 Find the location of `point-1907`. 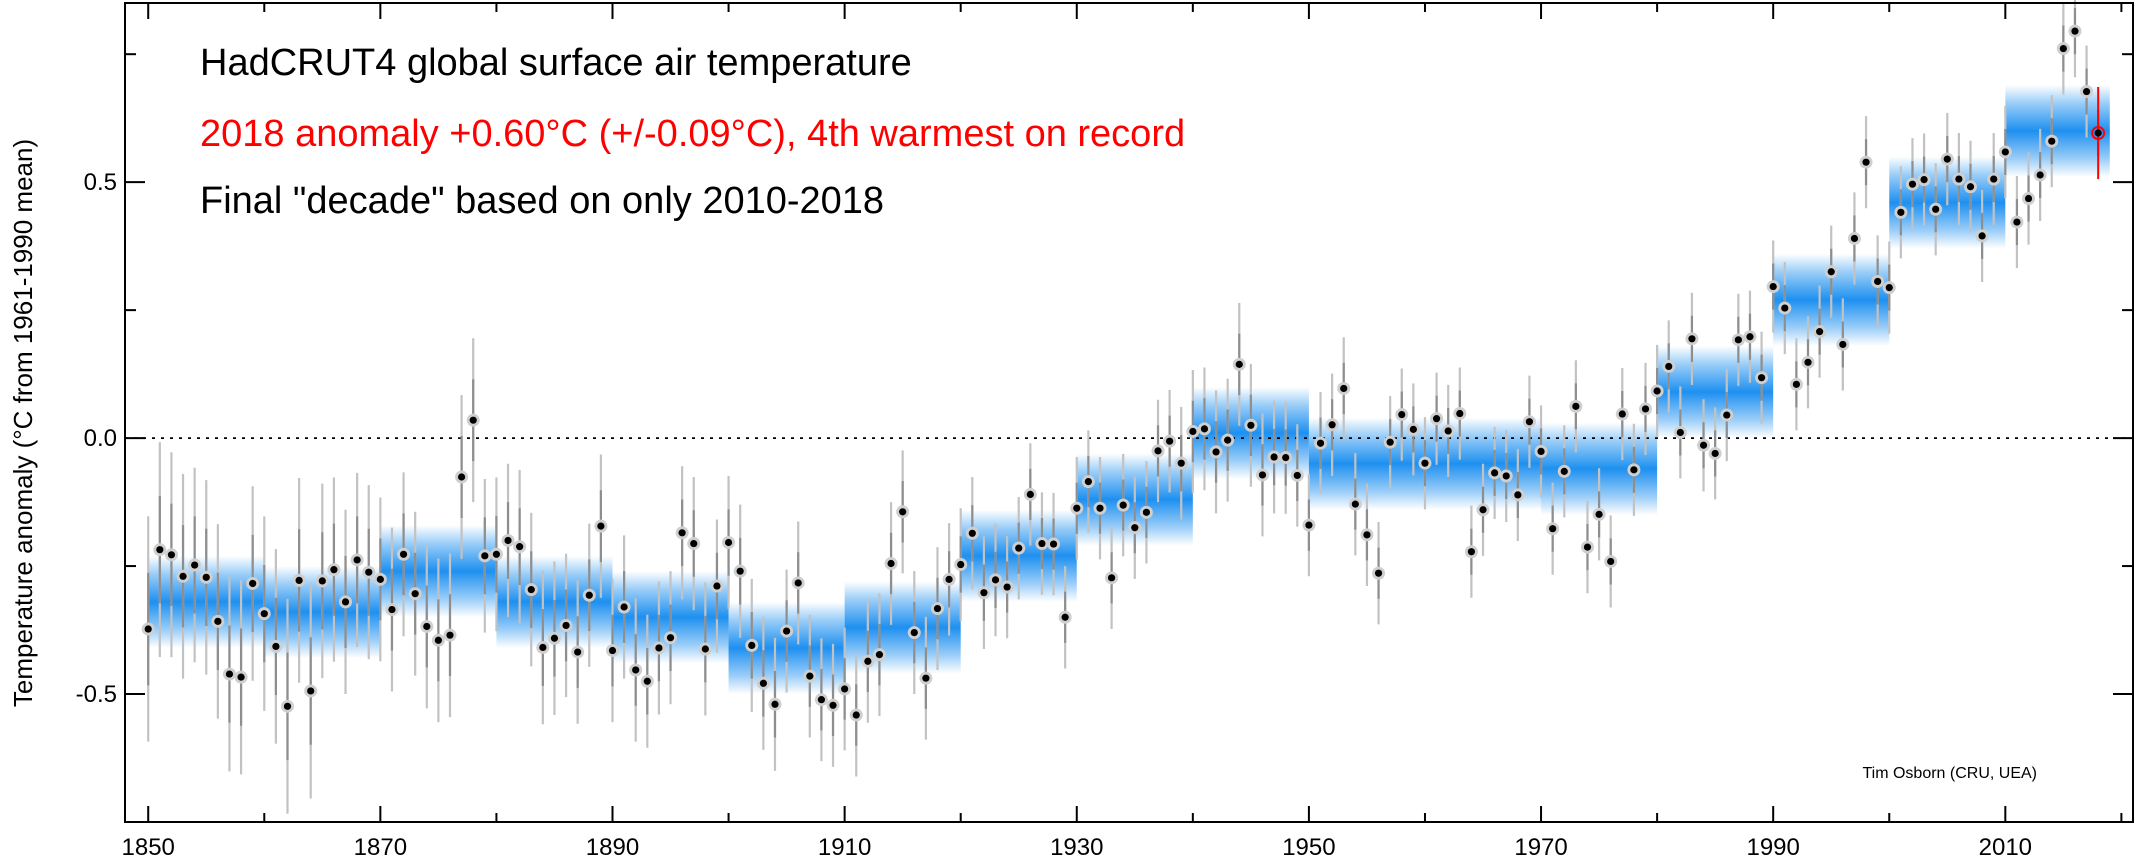

point-1907 is located at coordinates (810, 676).